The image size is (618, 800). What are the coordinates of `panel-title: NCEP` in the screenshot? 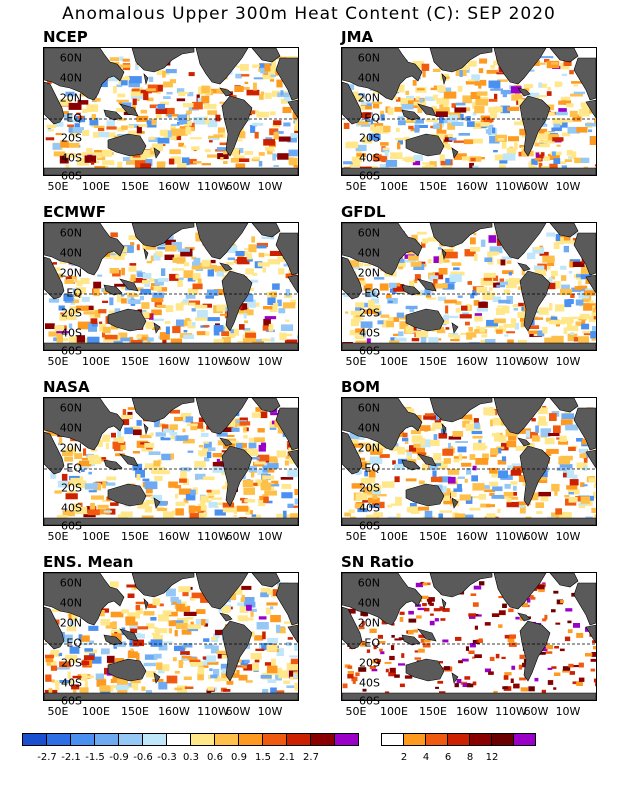 It's located at (65, 37).